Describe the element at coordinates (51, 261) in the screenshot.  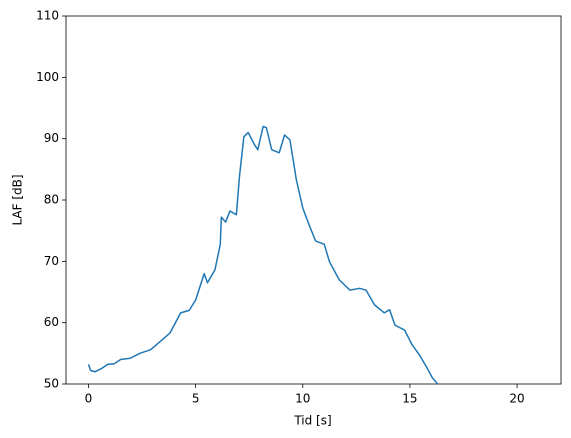
I see `y-tick-label: 70` at that location.